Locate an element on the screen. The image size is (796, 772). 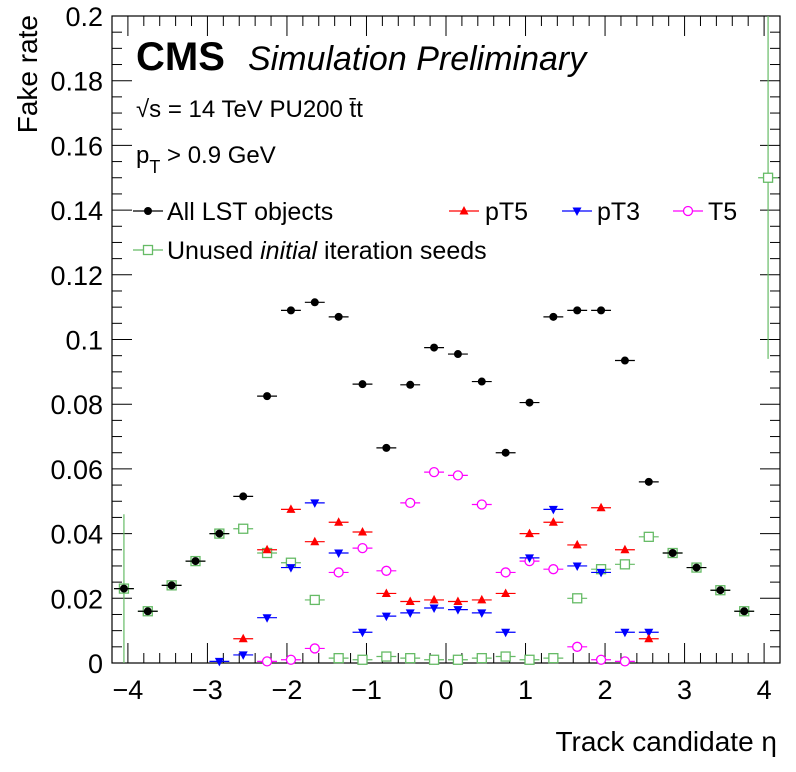
legend-item-pt5: pT5 is located at coordinates (488, 212).